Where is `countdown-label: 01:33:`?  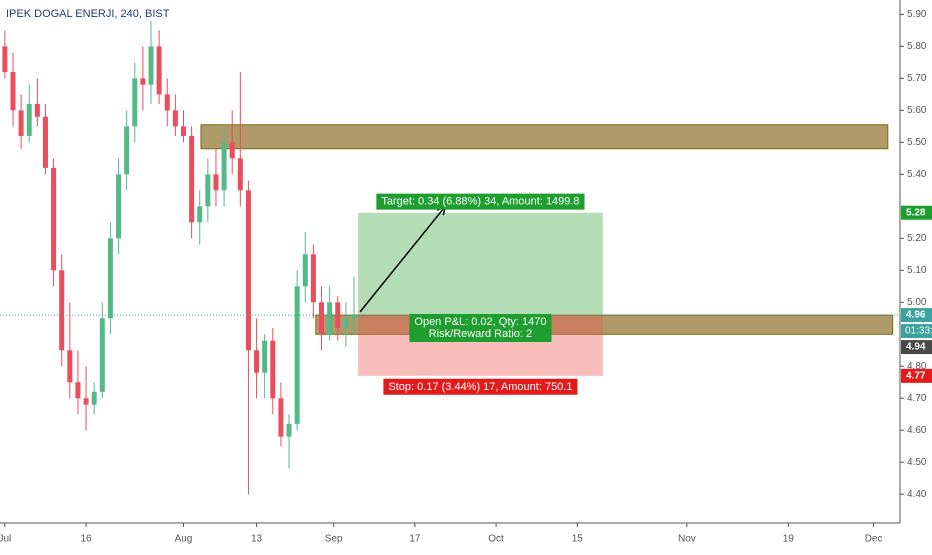 countdown-label: 01:33: is located at coordinates (918, 331).